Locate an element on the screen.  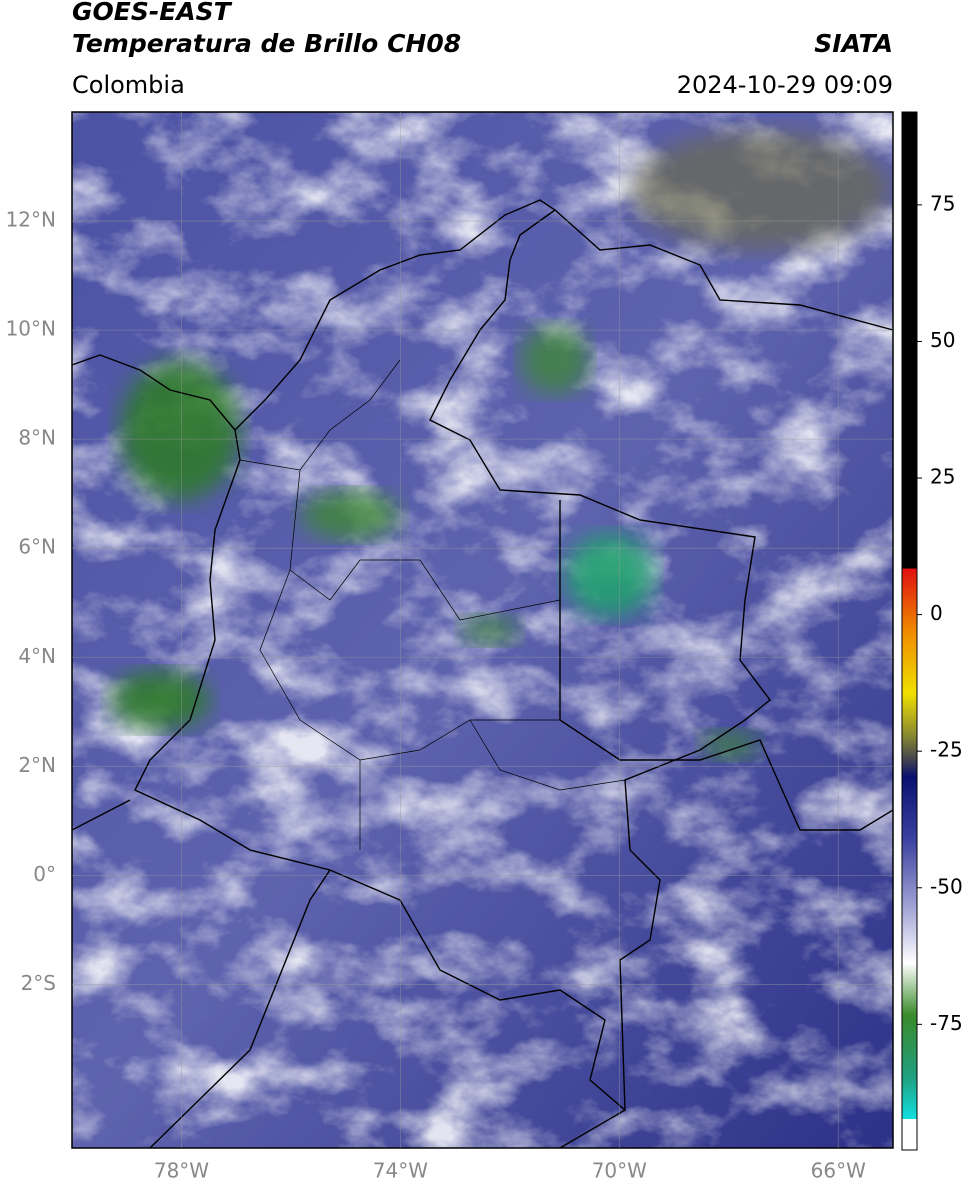
colorbar-tick-label: 50 is located at coordinates (942, 340).